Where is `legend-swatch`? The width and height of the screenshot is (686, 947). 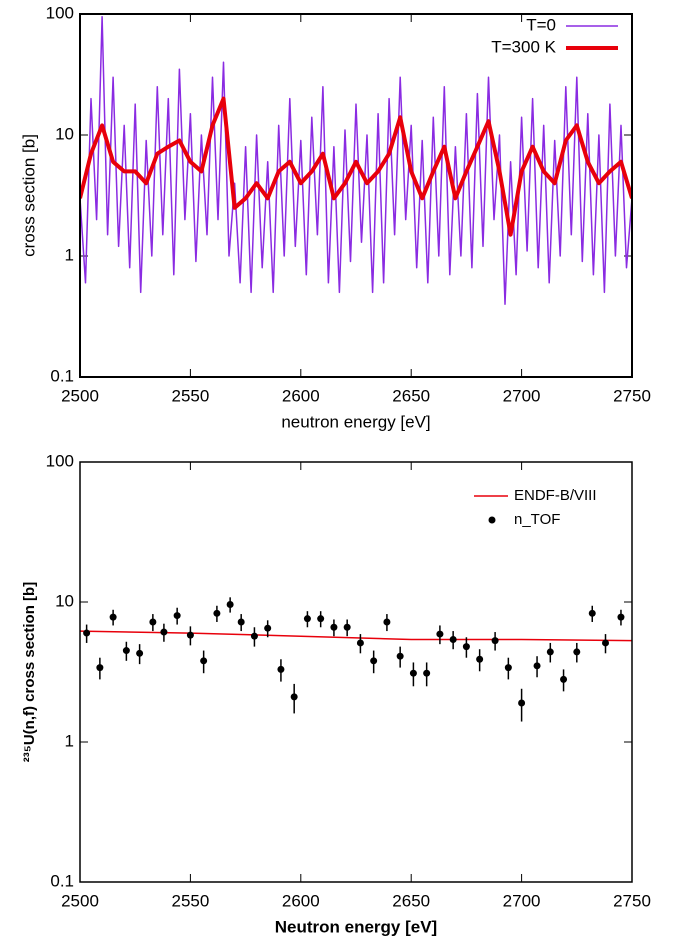
legend-swatch is located at coordinates (492, 520).